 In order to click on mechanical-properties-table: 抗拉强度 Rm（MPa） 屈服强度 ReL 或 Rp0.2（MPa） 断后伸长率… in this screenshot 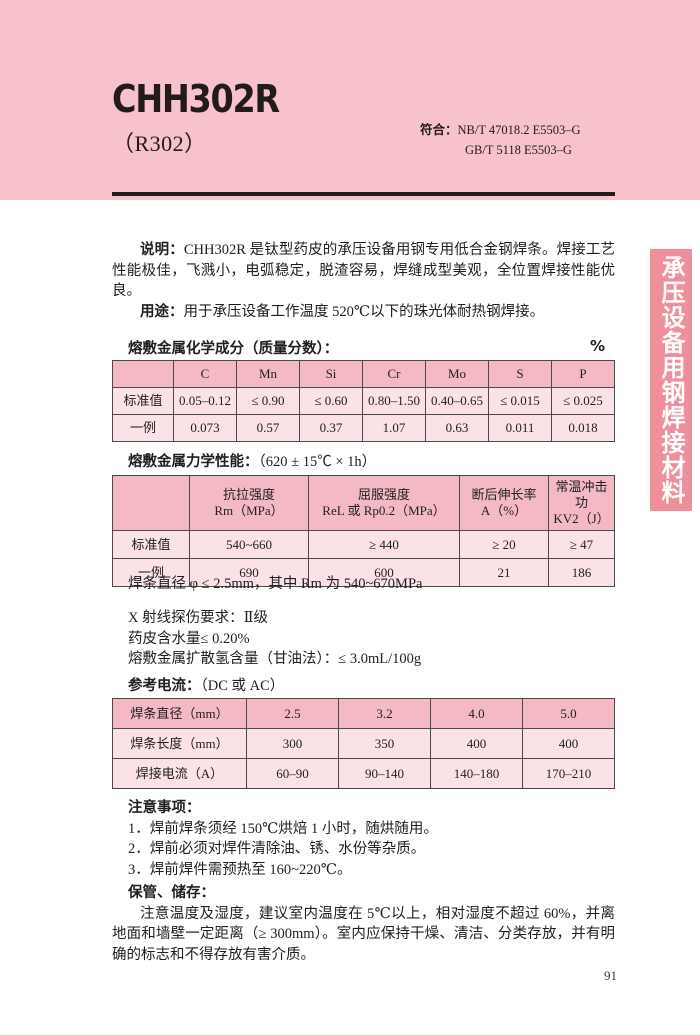, I will do `click(363, 531)`.